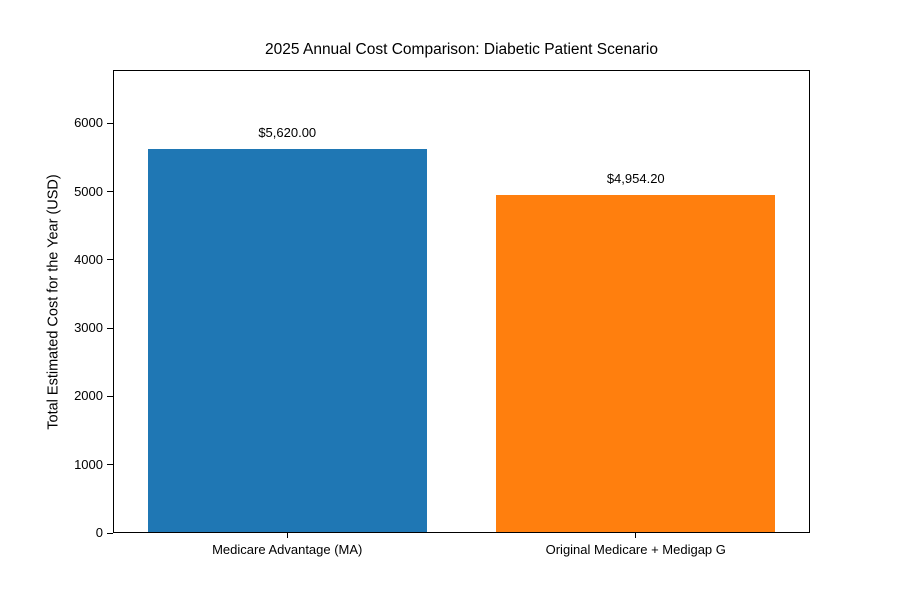 The height and width of the screenshot is (600, 900). What do you see at coordinates (88, 123) in the screenshot?
I see `y-tick-label: 6000` at bounding box center [88, 123].